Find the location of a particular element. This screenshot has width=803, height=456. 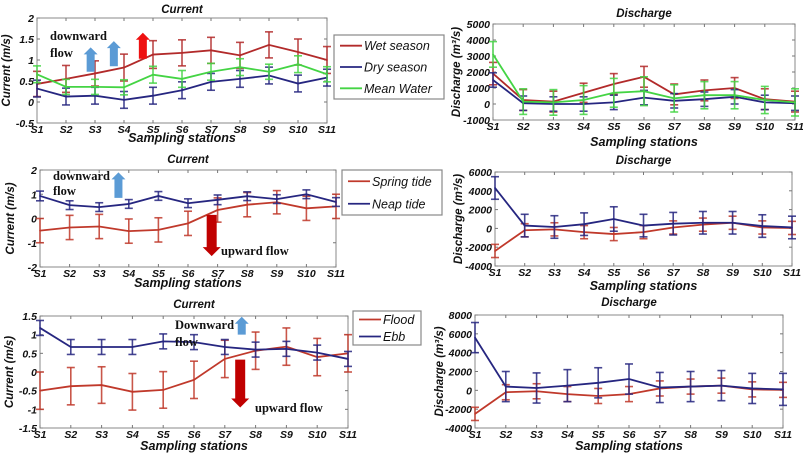

y-axis-label: Current (m/s) is located at coordinates (10, 372).